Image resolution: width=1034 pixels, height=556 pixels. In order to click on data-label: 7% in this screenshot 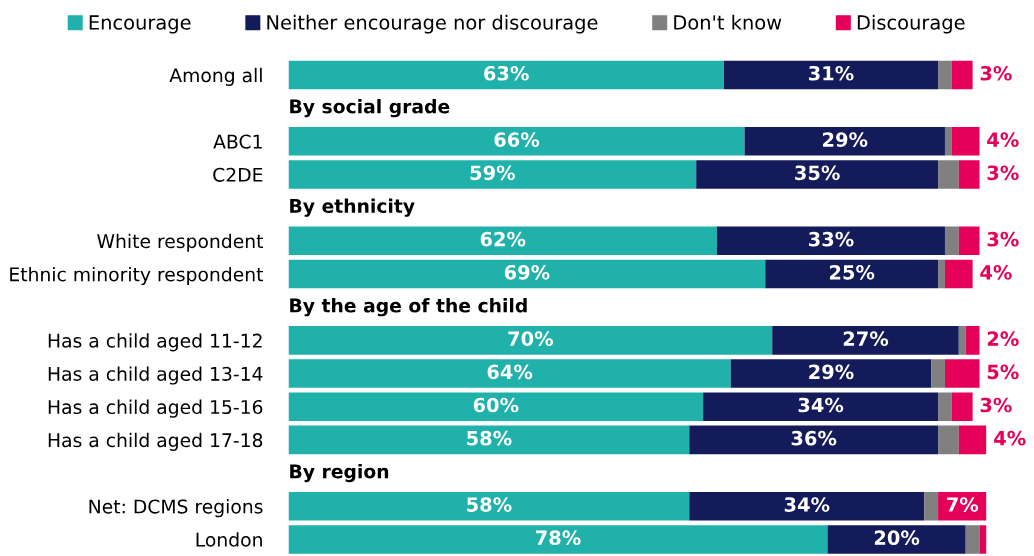, I will do `click(963, 504)`.